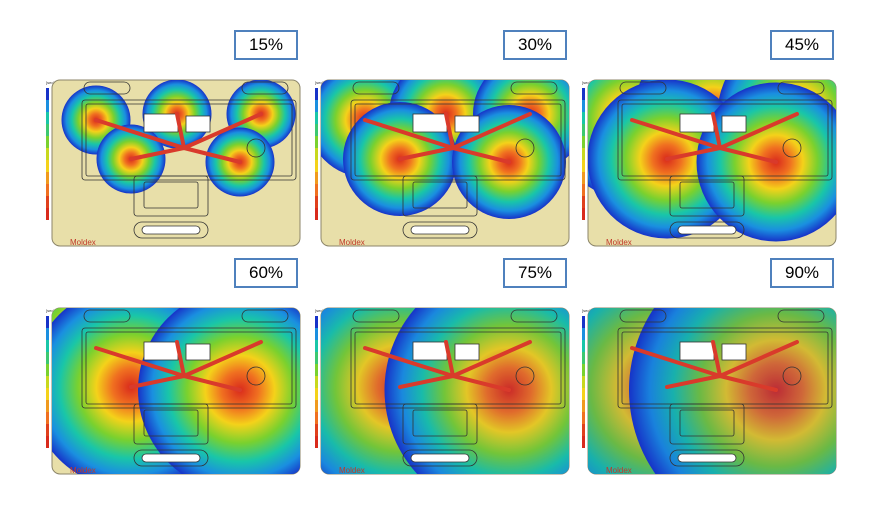 This screenshot has width=879, height=513. I want to click on filling-panel: 75% [sec] Moldex, so click(443, 369).